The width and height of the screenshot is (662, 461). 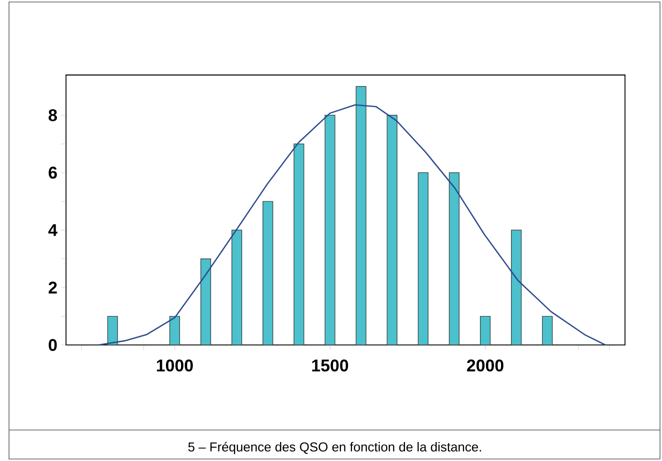 I want to click on x-tick-label: 2000, so click(x=485, y=366).